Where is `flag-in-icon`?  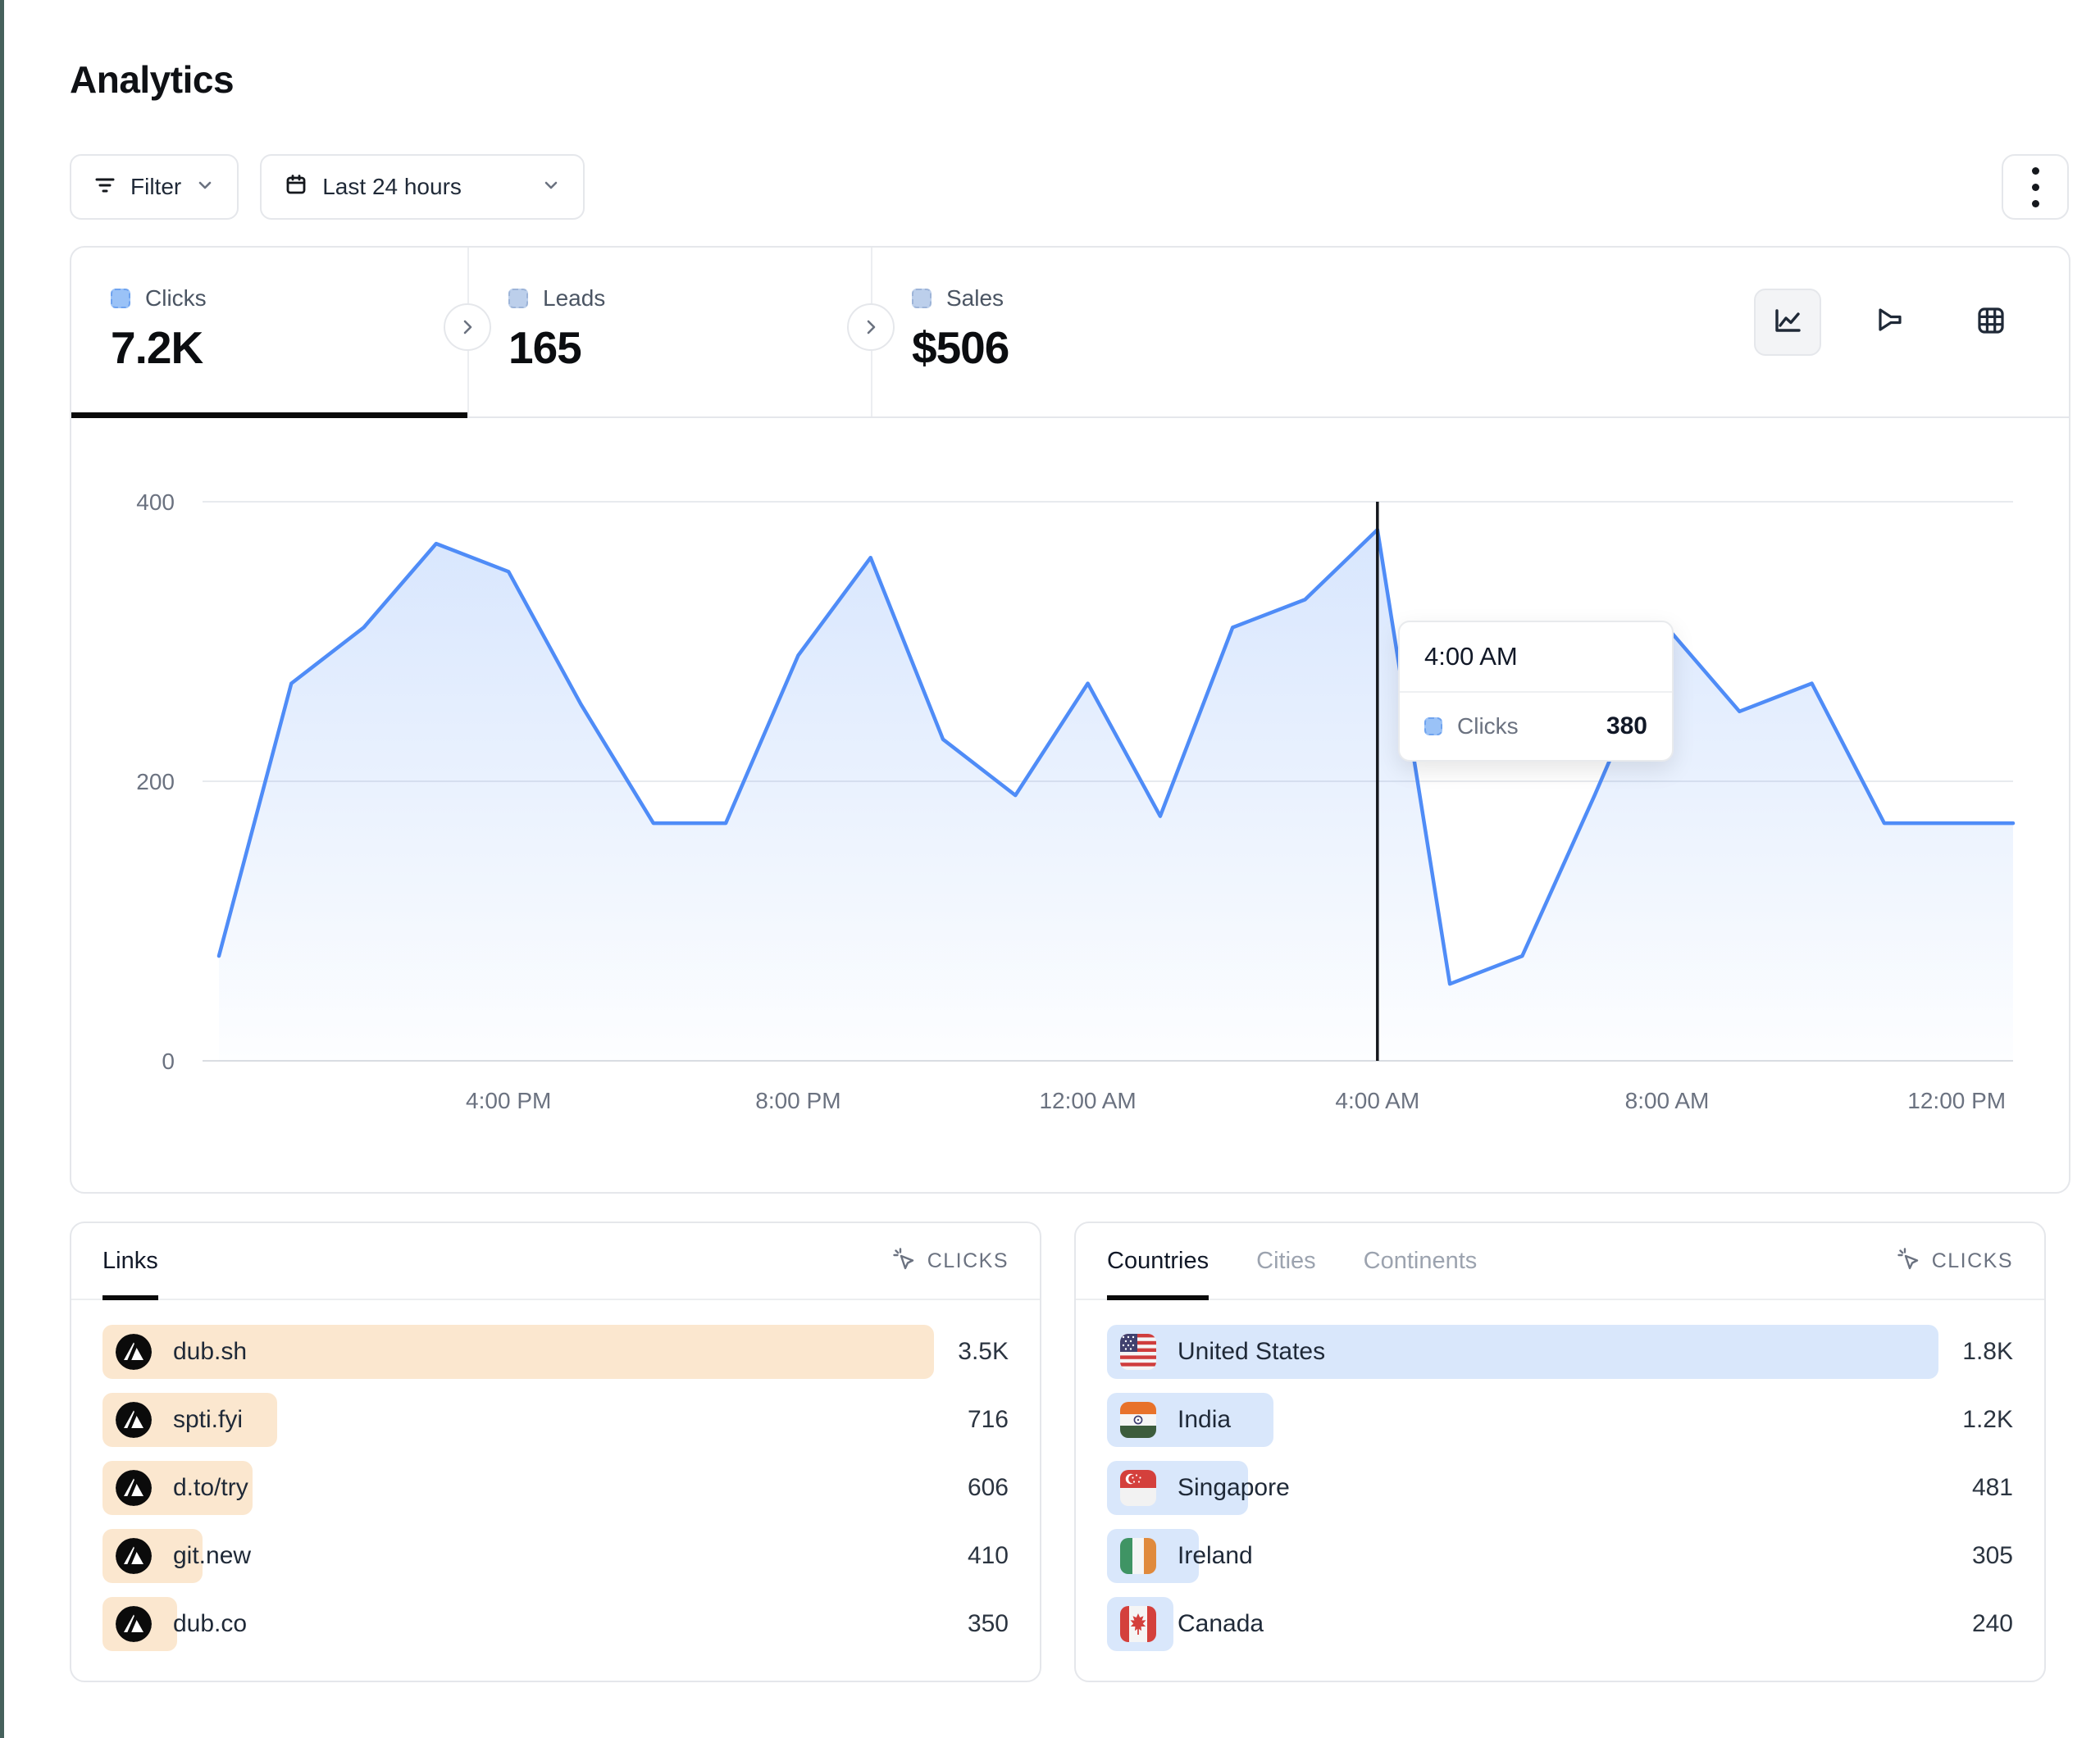
flag-in-icon is located at coordinates (1138, 1420).